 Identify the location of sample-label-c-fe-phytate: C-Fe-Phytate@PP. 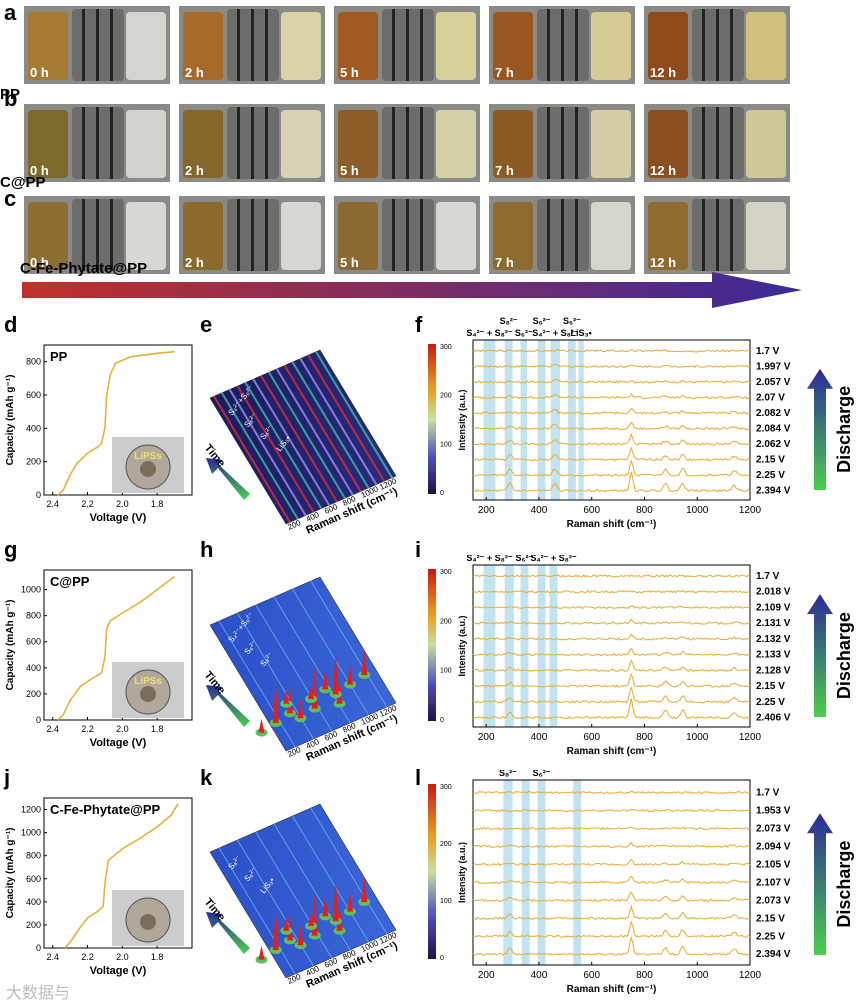
(84, 268).